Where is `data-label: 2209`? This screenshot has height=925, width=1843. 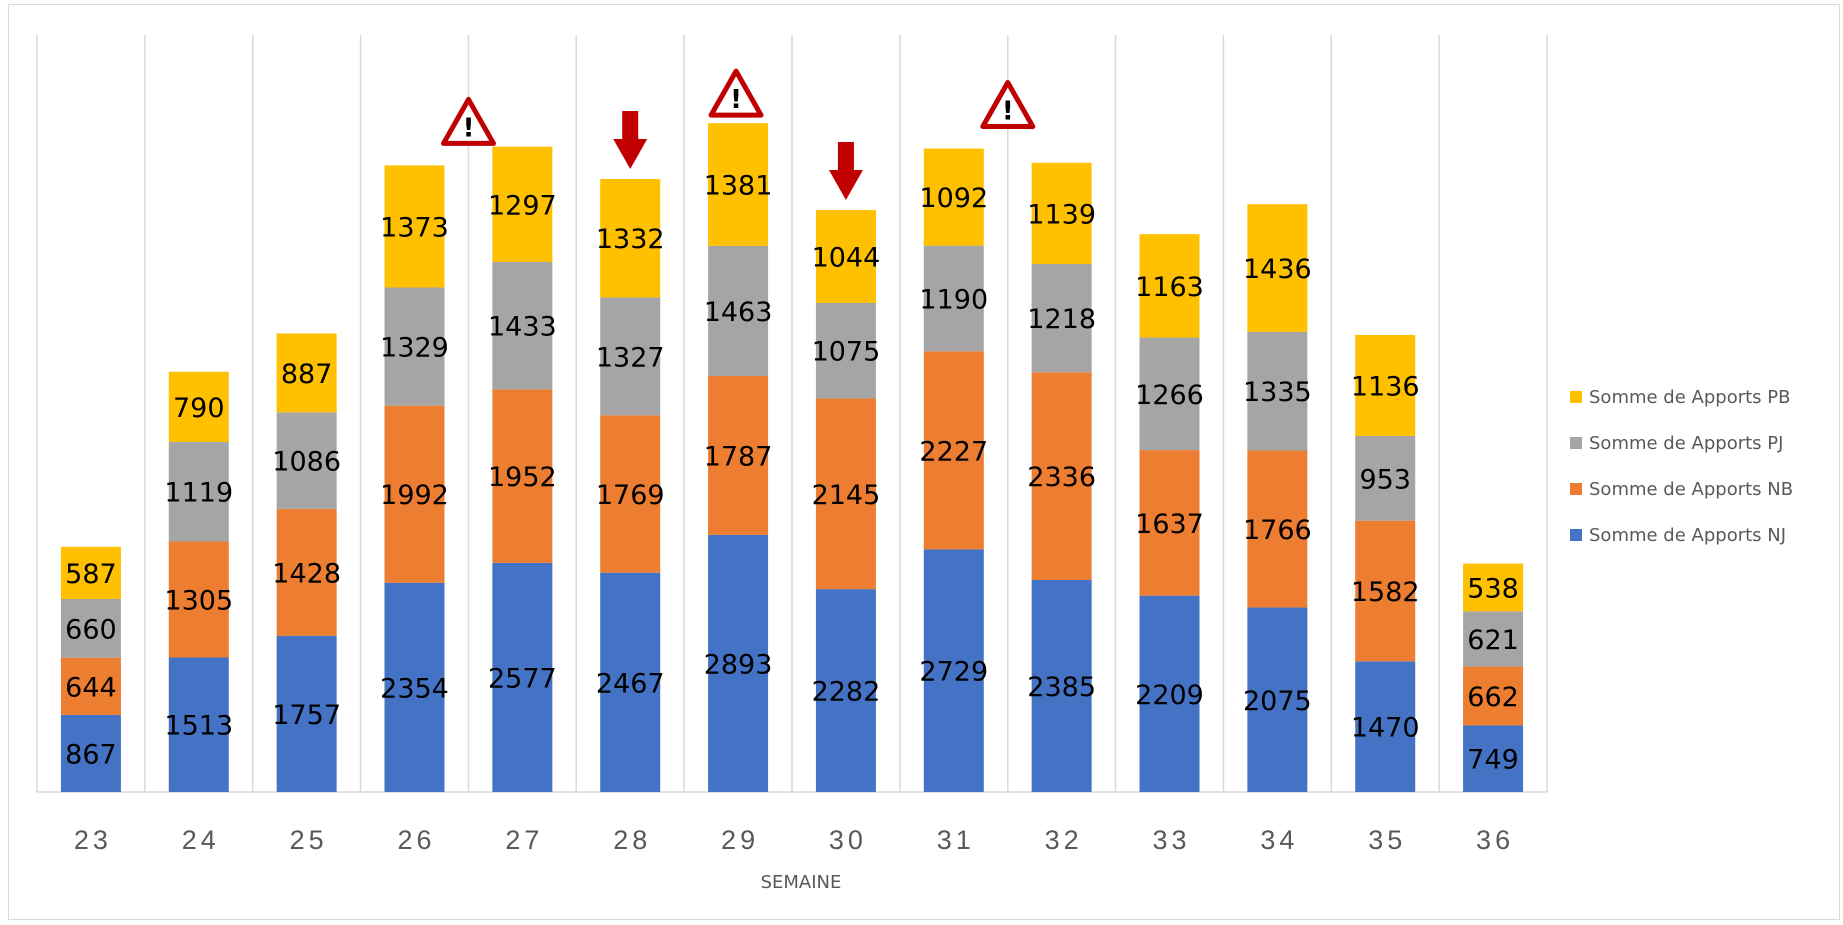 data-label: 2209 is located at coordinates (1169, 695).